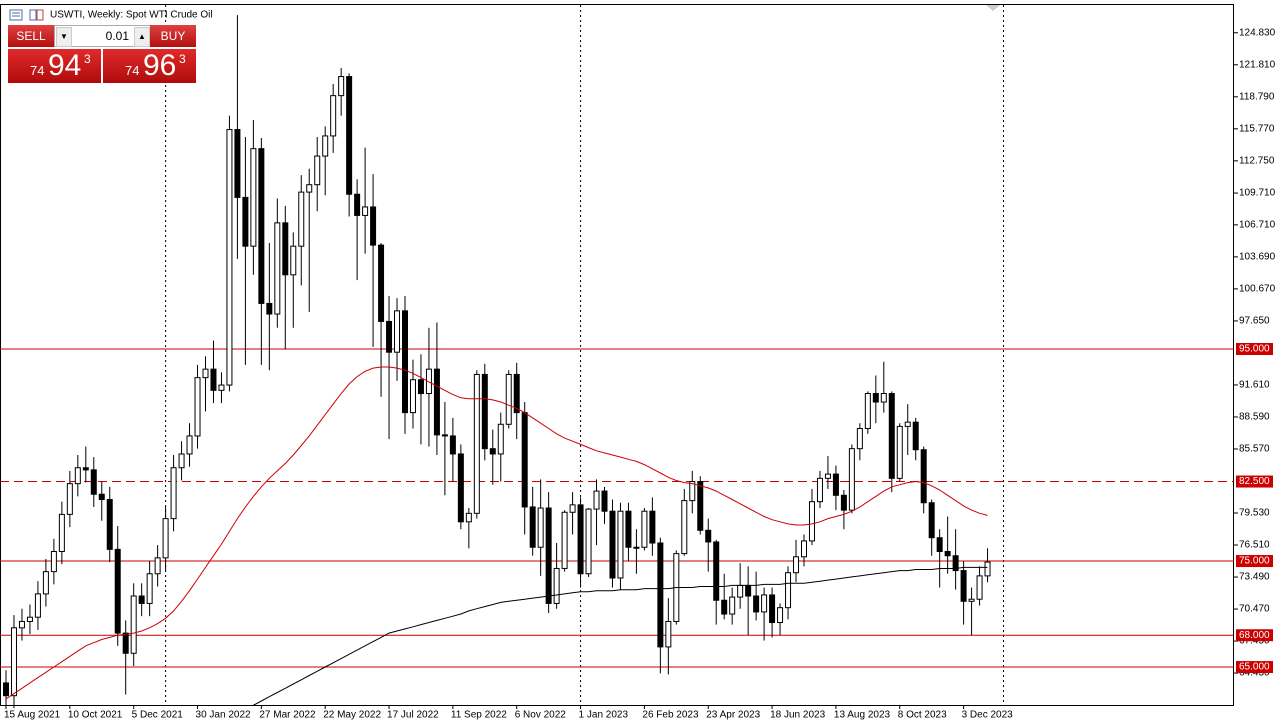 The image size is (1284, 728). What do you see at coordinates (160, 65) in the screenshot?
I see `price-mid: 96` at bounding box center [160, 65].